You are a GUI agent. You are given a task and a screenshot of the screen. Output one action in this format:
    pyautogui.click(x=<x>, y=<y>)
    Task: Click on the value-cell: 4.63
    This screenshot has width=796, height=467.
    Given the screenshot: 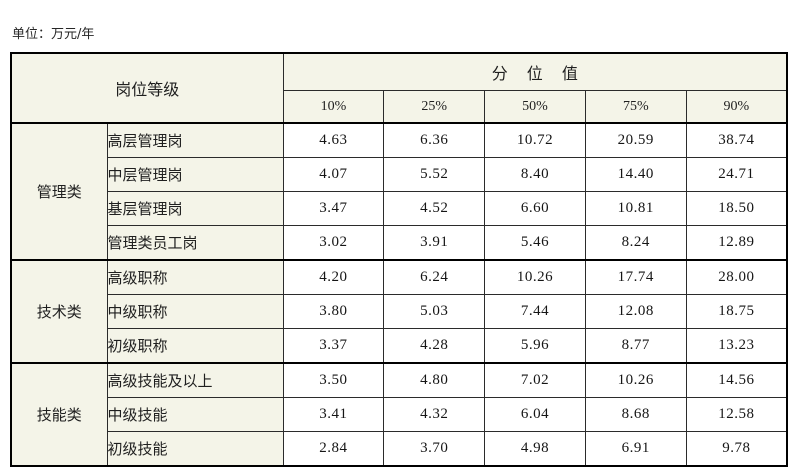 What is the action you would take?
    pyautogui.click(x=333, y=140)
    